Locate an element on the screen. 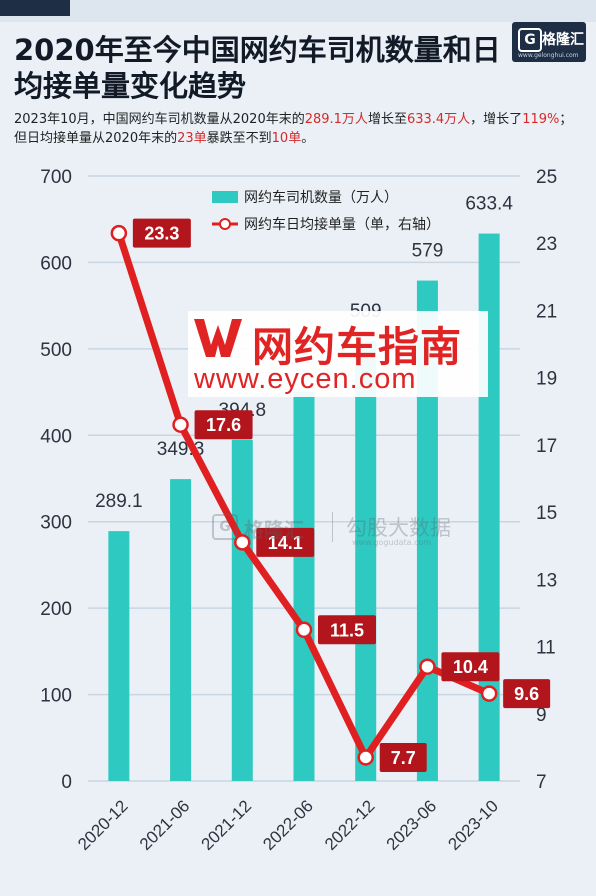  bar-value-label: 509 is located at coordinates (366, 311).